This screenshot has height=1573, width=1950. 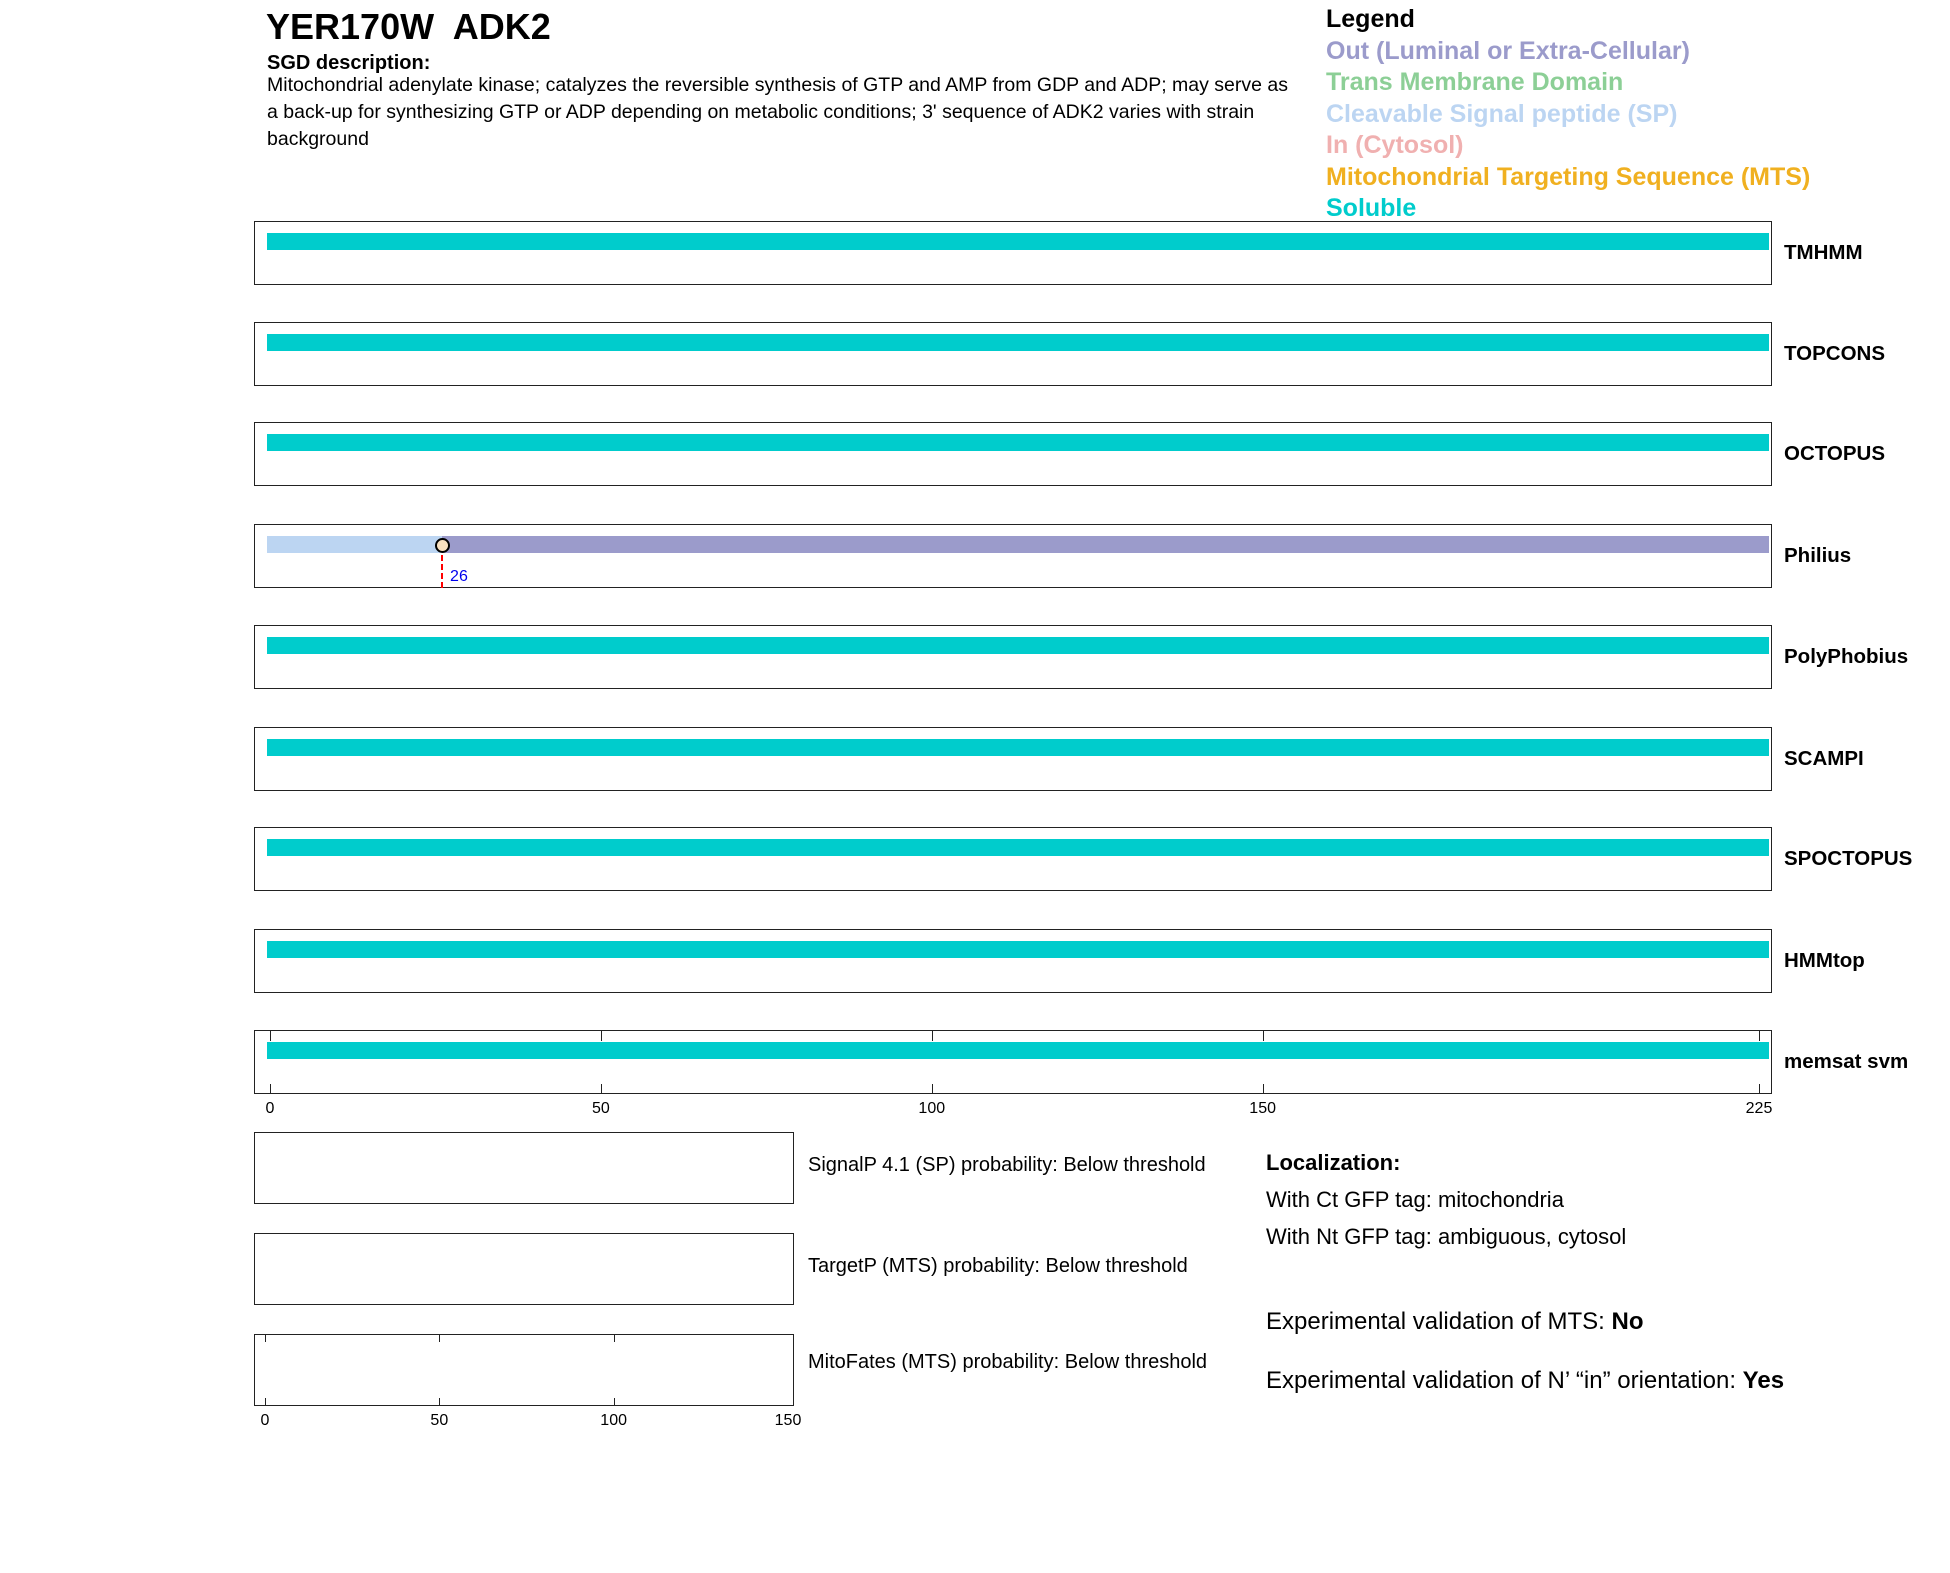 I want to click on cleavage-line, so click(x=442, y=567).